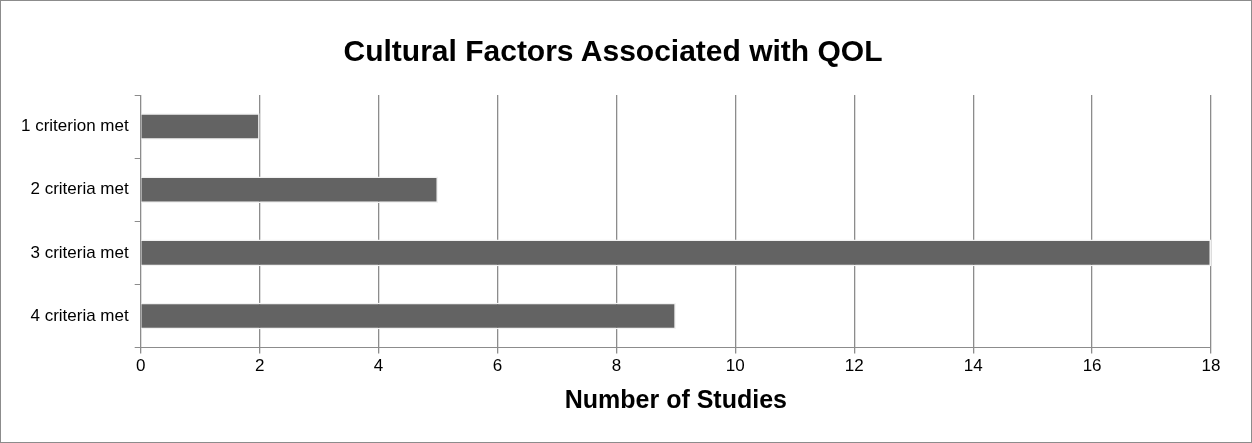 The height and width of the screenshot is (443, 1252). I want to click on x-tick-label: 16, so click(1092, 366).